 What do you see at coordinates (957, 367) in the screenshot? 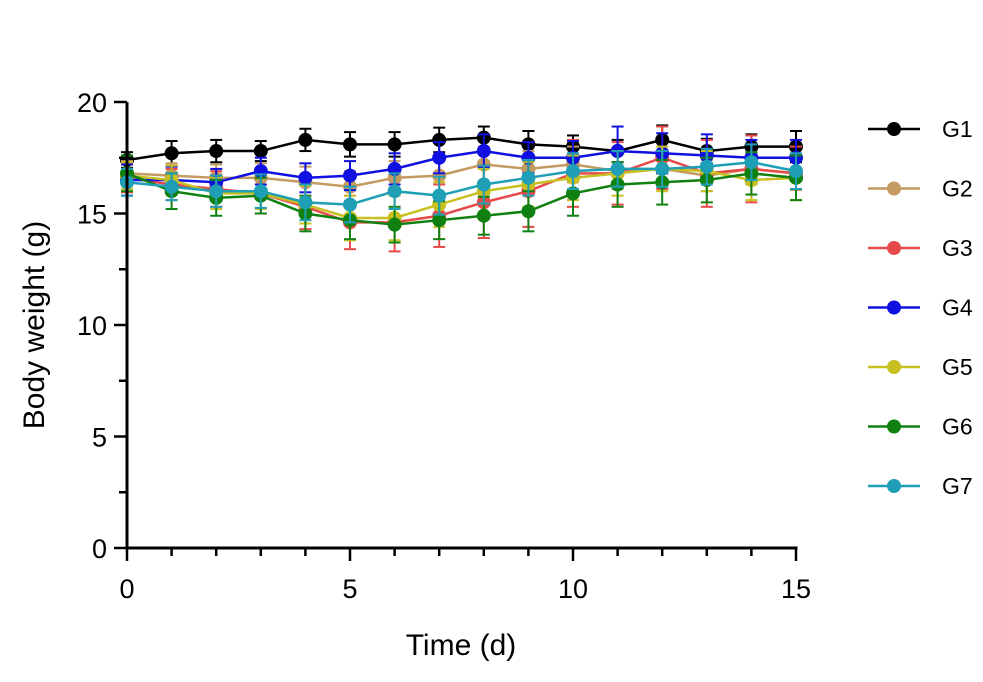
I see `legend-label: G5` at bounding box center [957, 367].